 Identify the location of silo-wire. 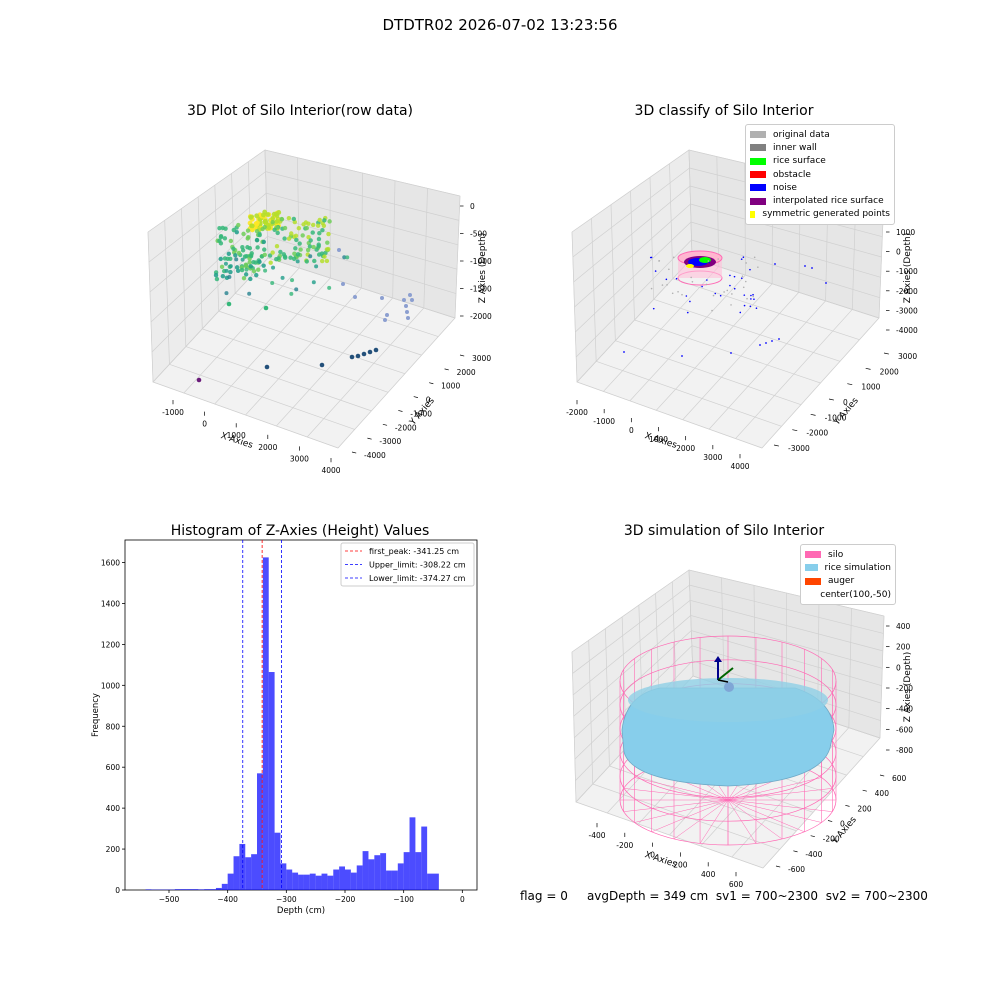
(755, 819).